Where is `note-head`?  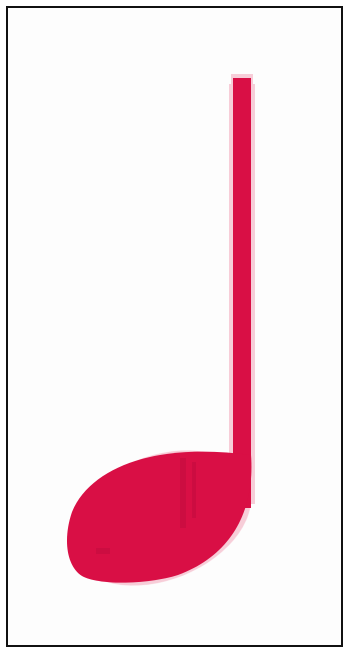
note-head is located at coordinates (159, 517).